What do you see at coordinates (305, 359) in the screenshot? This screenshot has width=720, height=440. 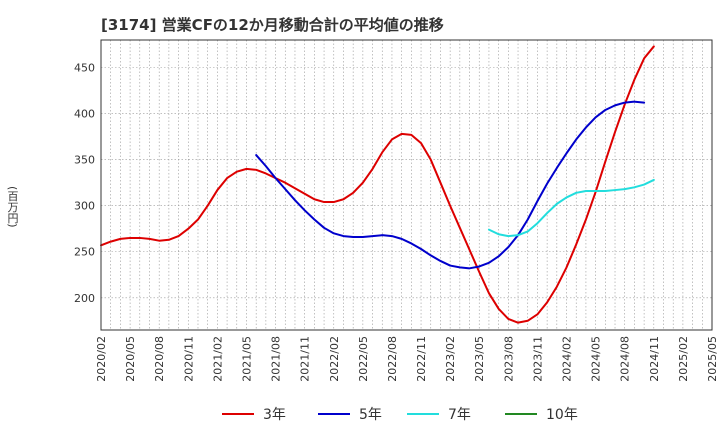 I see `x-tick-label: 2021/11` at bounding box center [305, 359].